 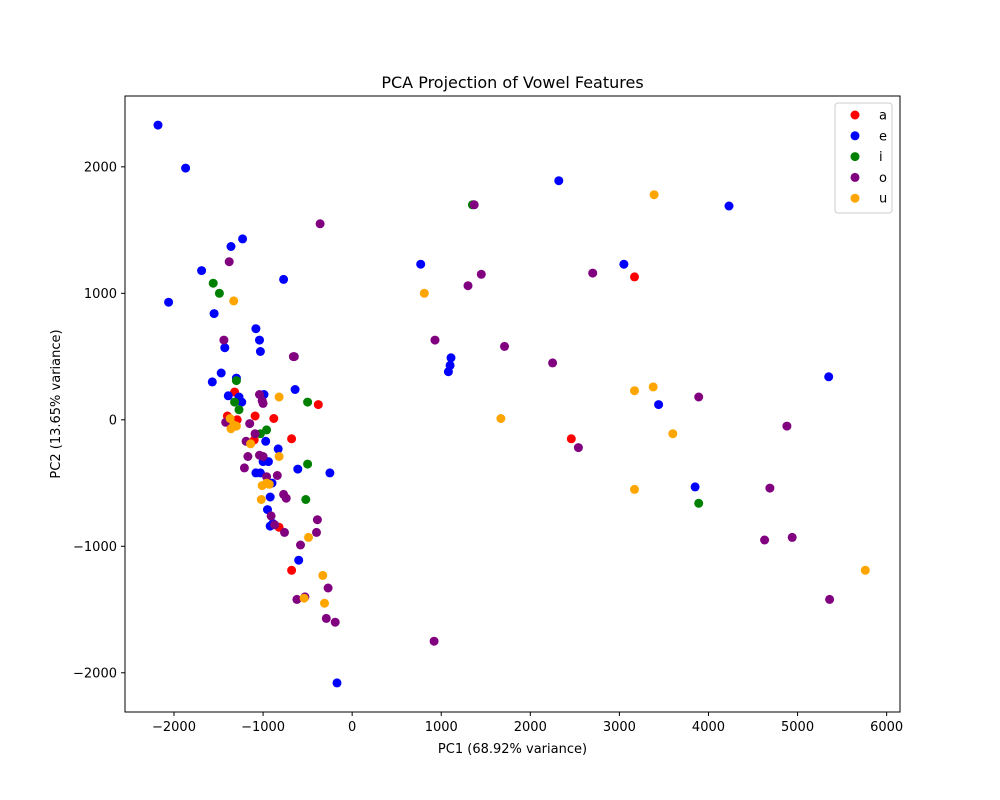 I want to click on x-tick-label: 1000, so click(x=441, y=727).